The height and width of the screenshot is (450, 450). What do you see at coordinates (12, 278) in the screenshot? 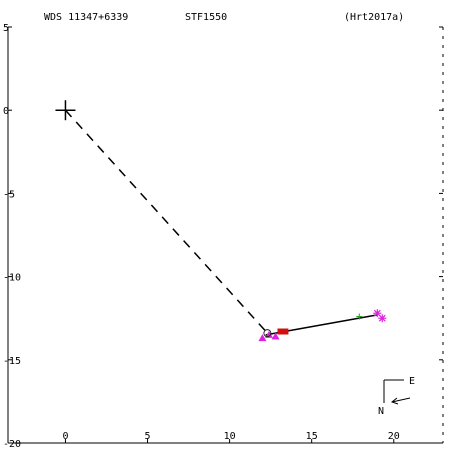
I see `y-tick-label: -10` at bounding box center [12, 278].